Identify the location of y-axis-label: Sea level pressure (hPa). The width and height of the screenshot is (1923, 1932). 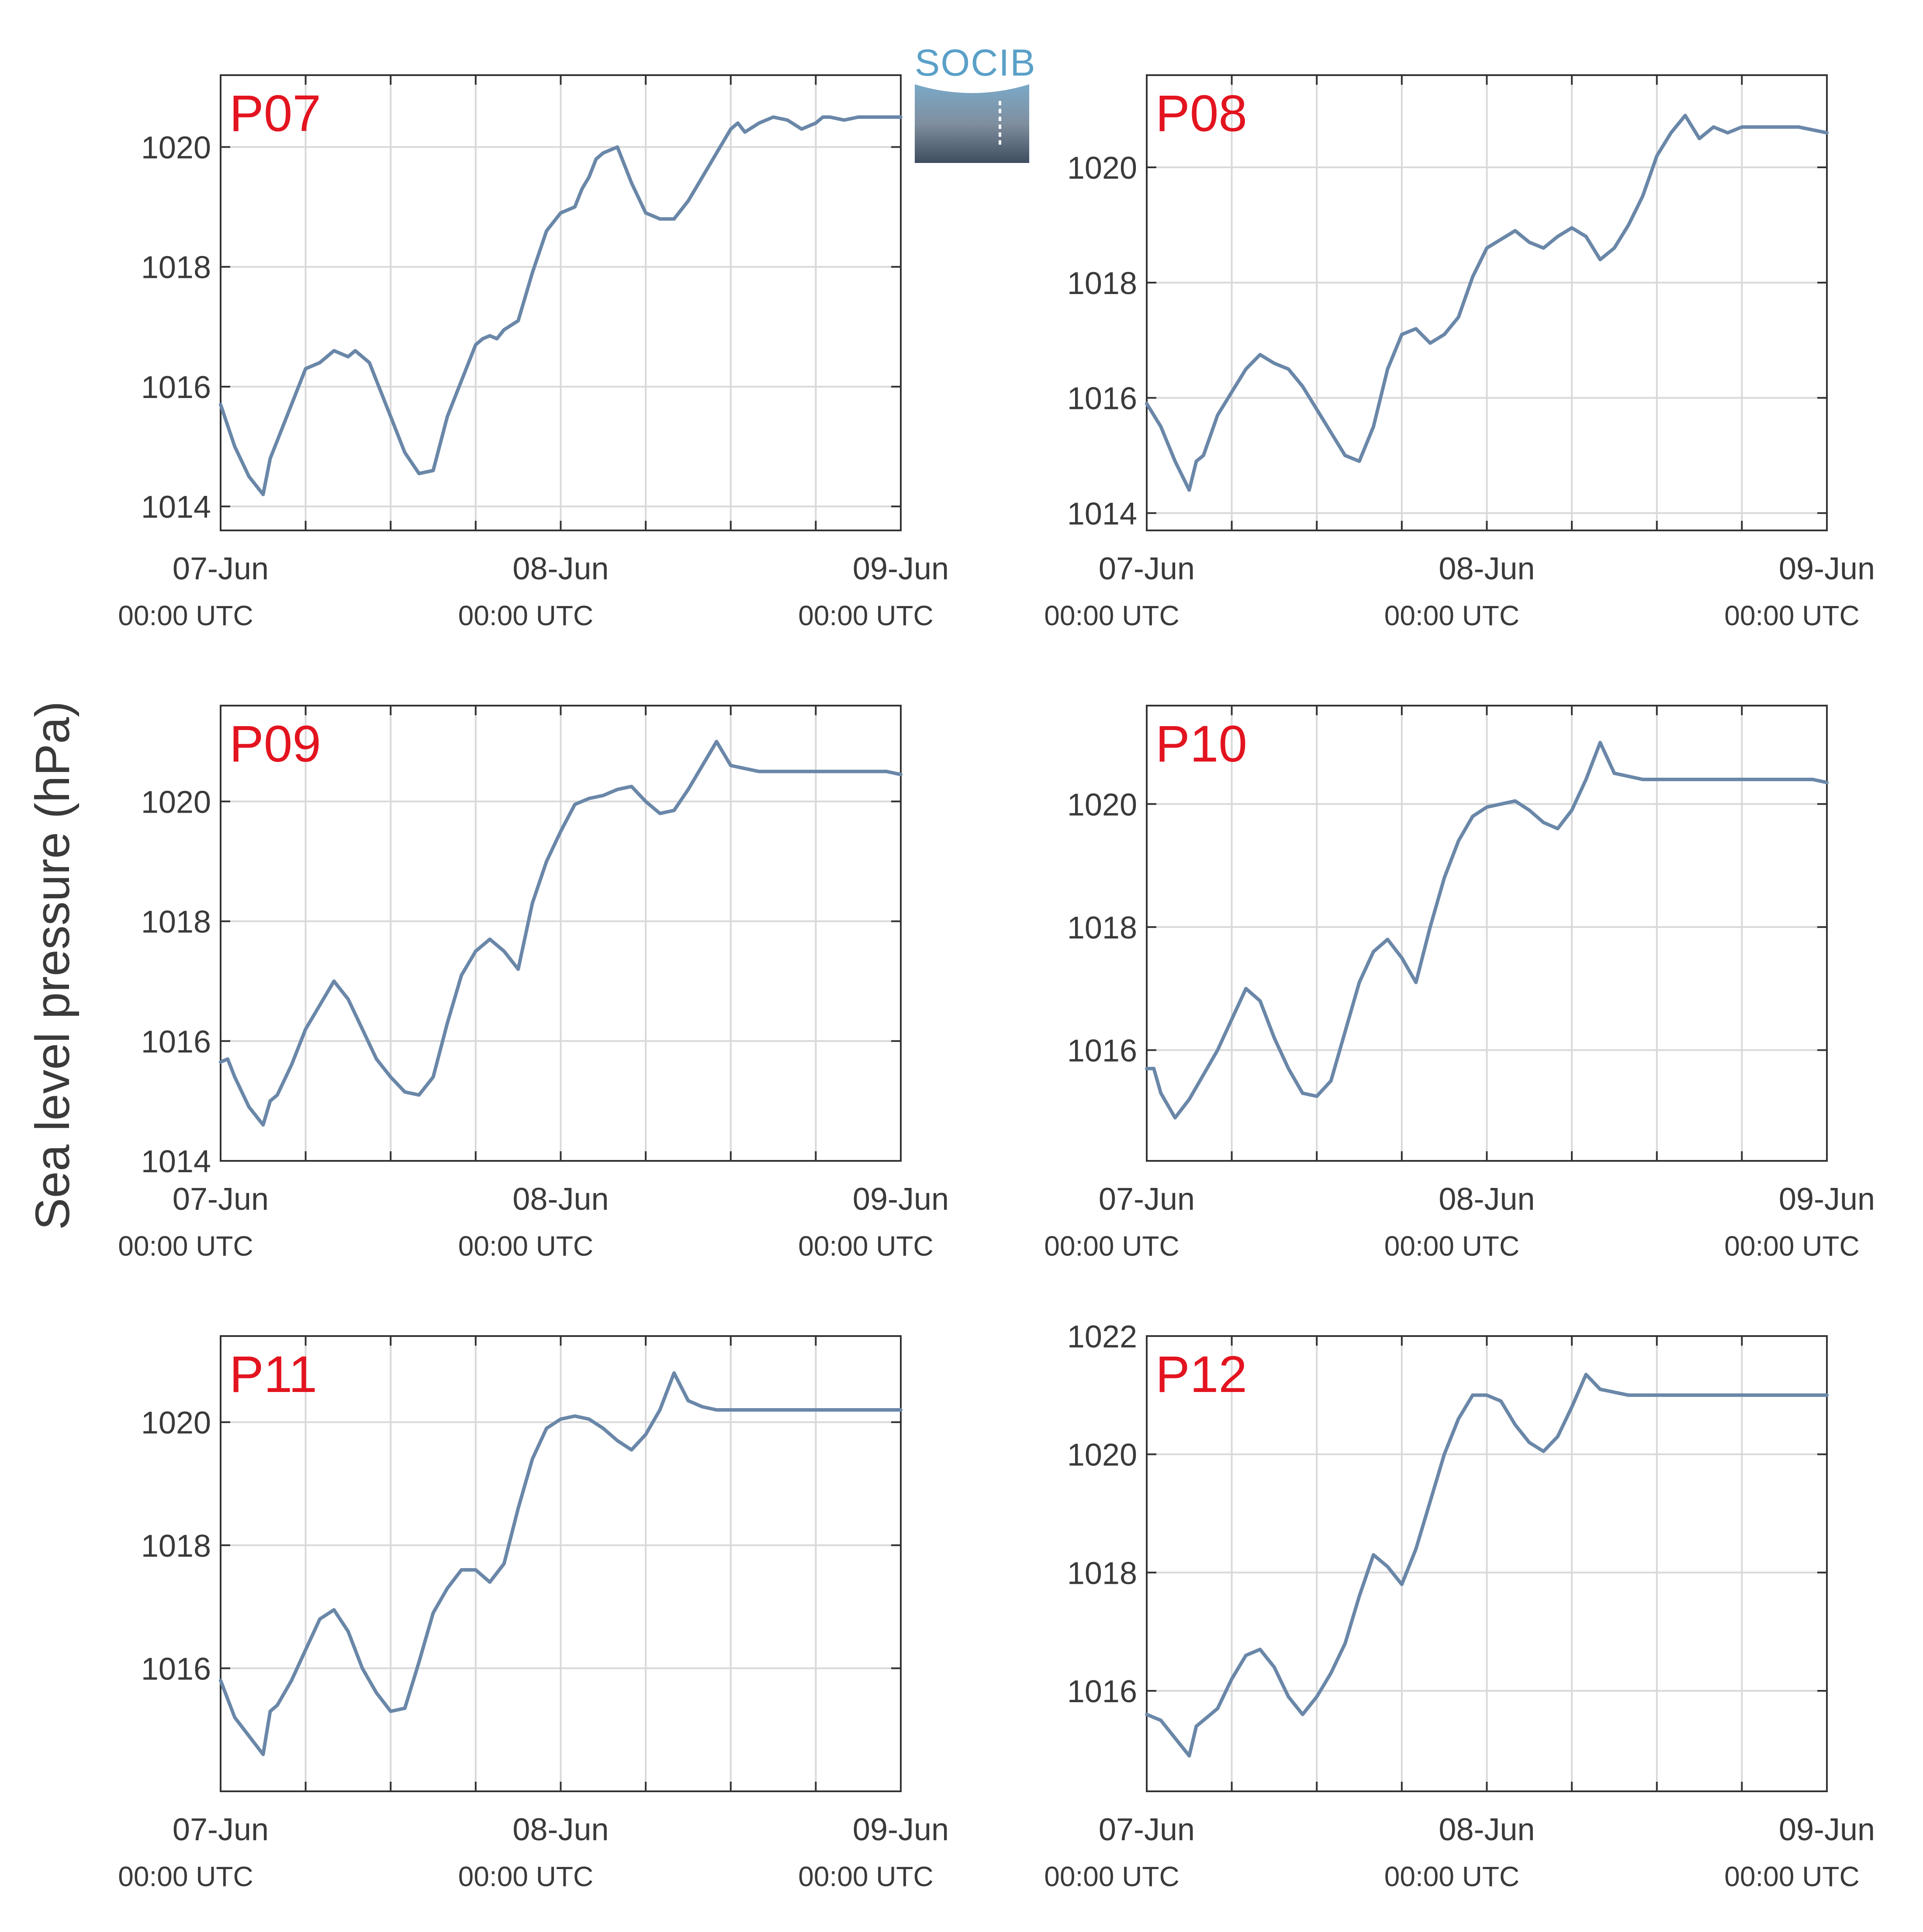
(53, 965).